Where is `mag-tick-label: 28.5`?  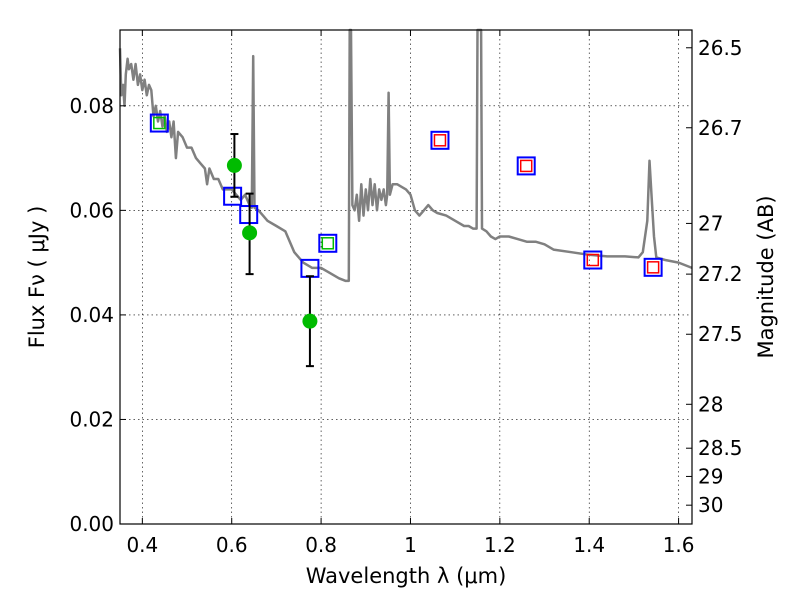 mag-tick-label: 28.5 is located at coordinates (720, 448).